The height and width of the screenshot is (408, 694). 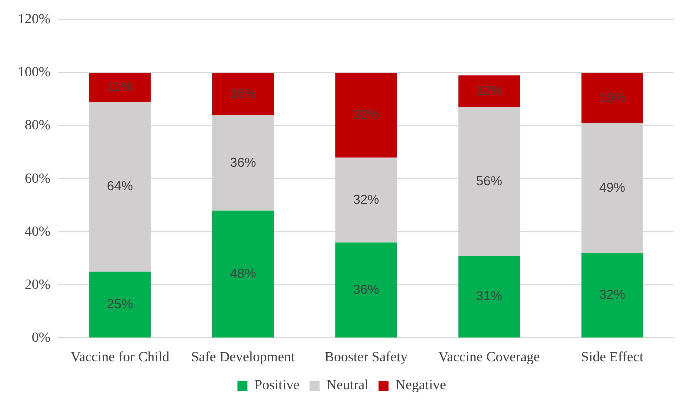 I want to click on data-label: 31%, so click(x=489, y=296).